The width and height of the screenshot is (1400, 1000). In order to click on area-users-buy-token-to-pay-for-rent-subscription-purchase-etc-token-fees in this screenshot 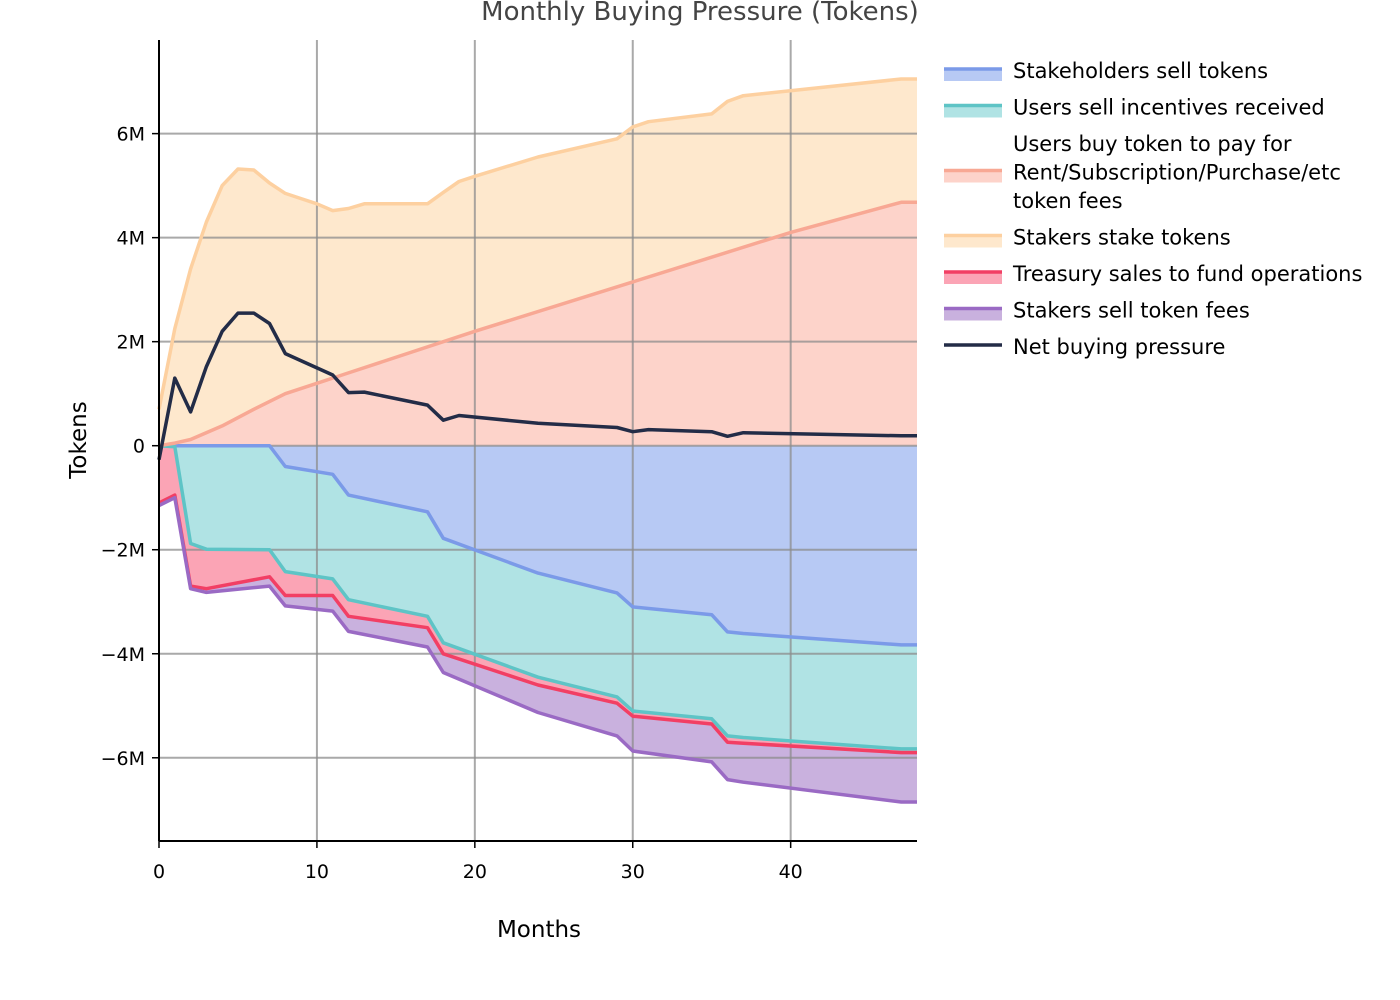, I will do `click(538, 324)`.